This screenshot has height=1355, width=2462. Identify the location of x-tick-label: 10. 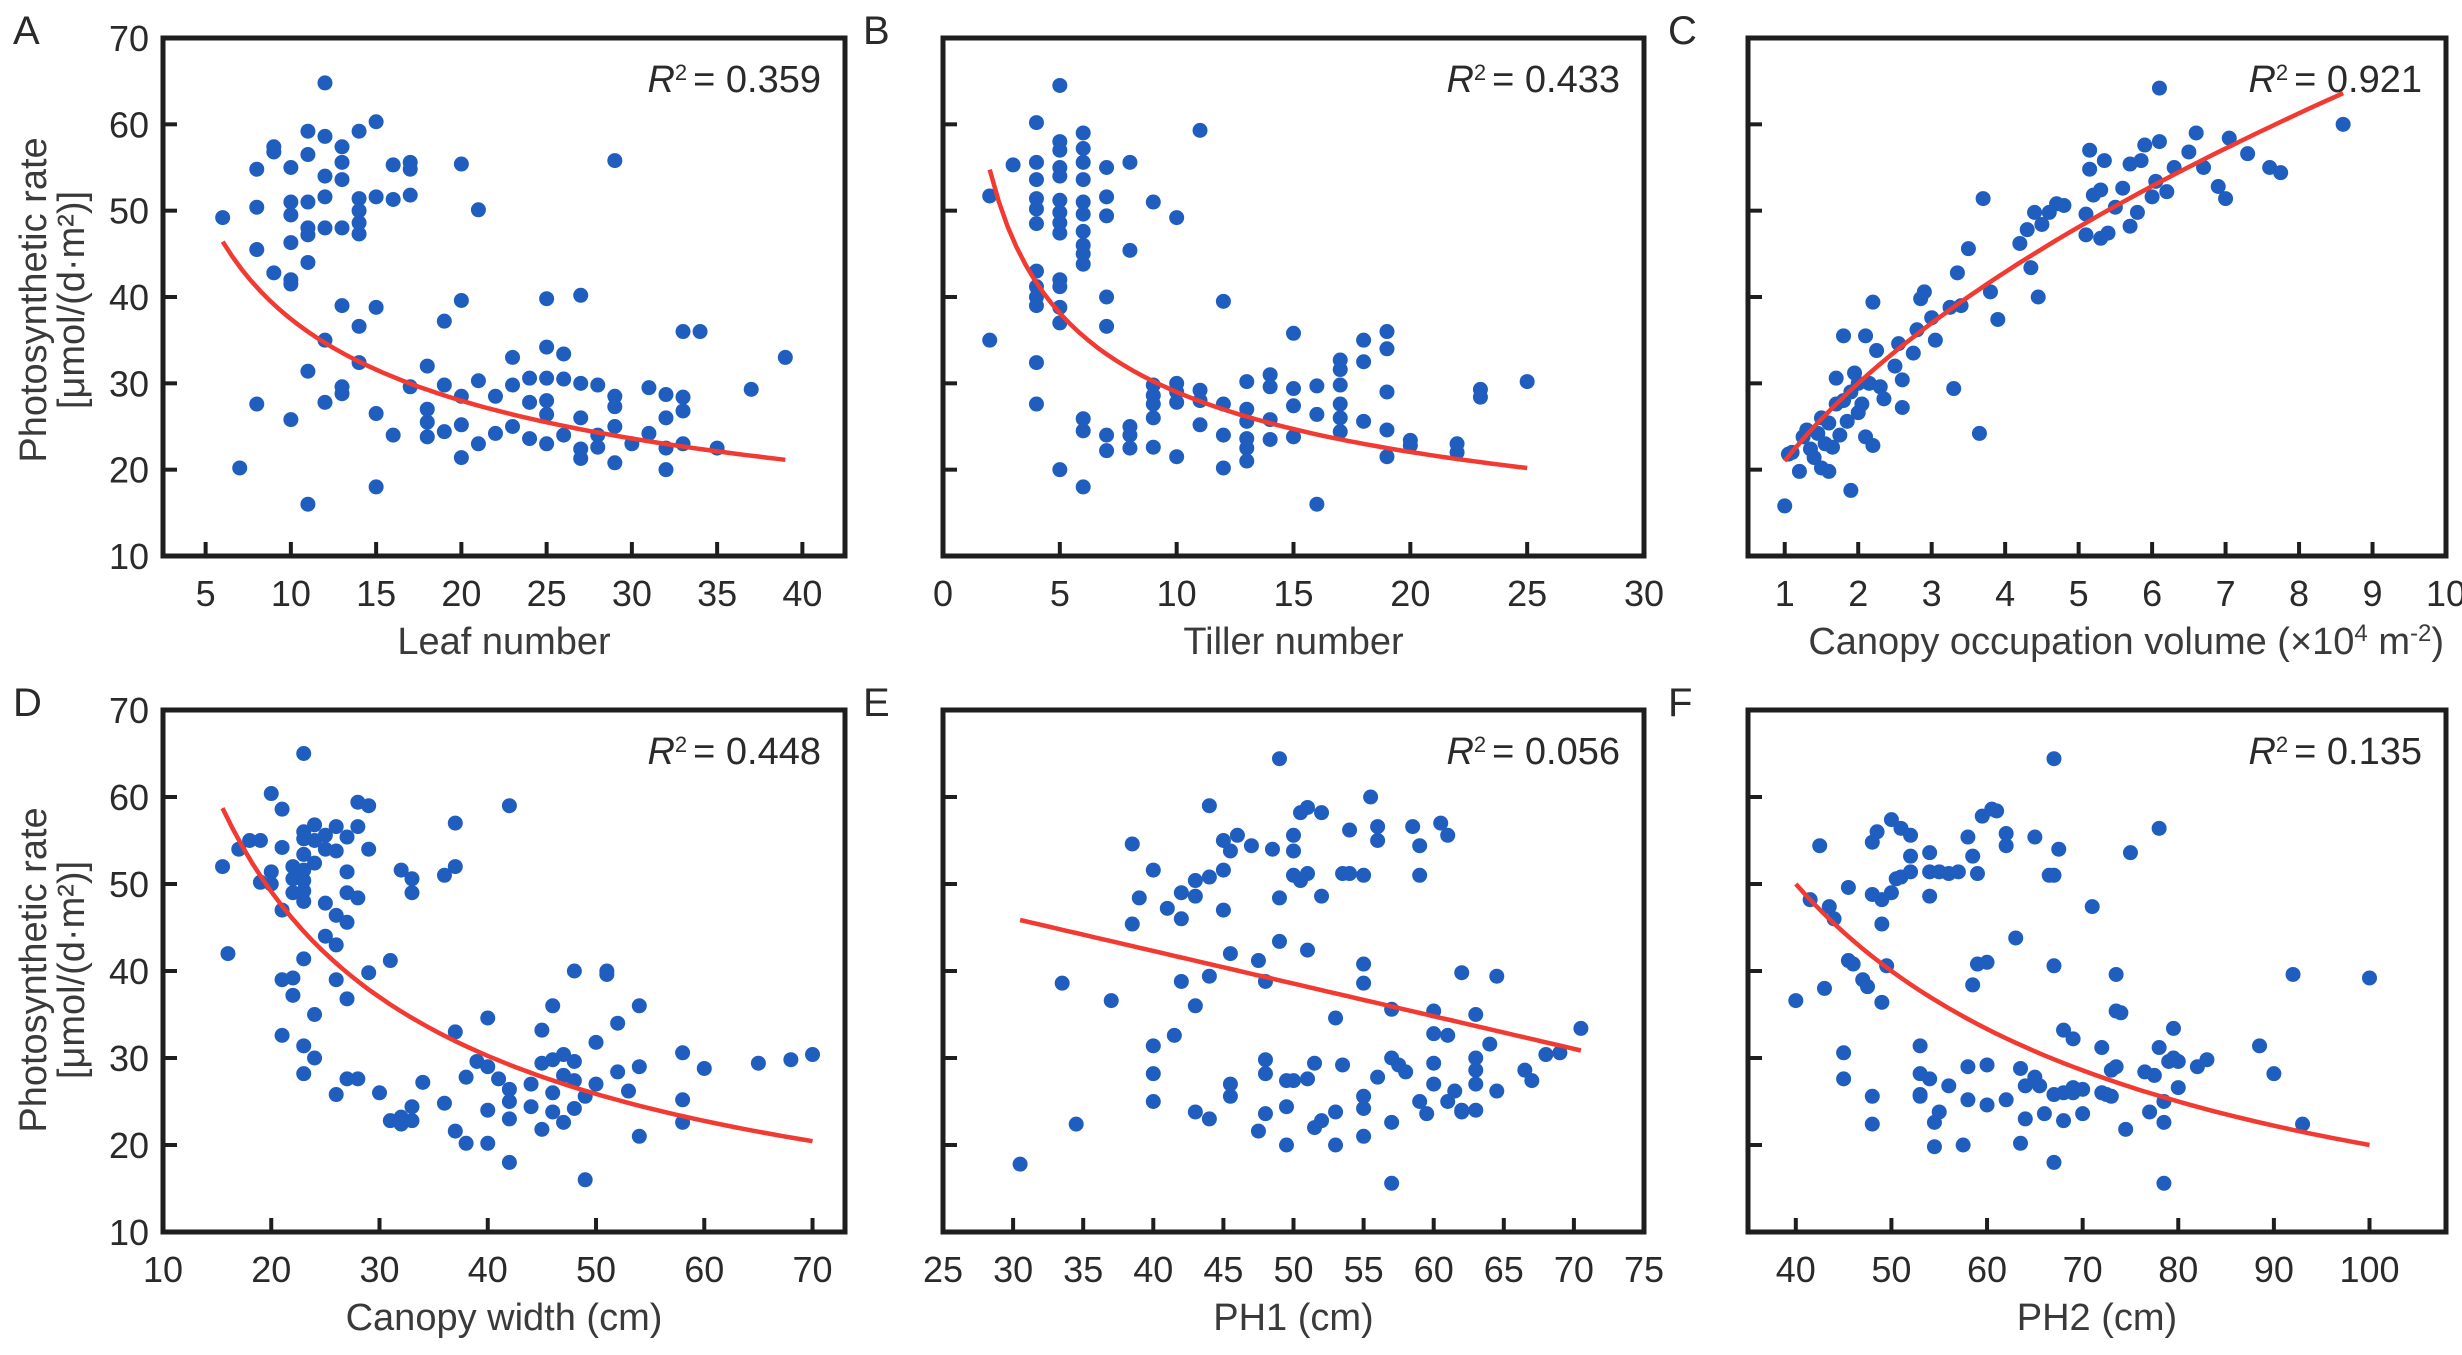
(1177, 593).